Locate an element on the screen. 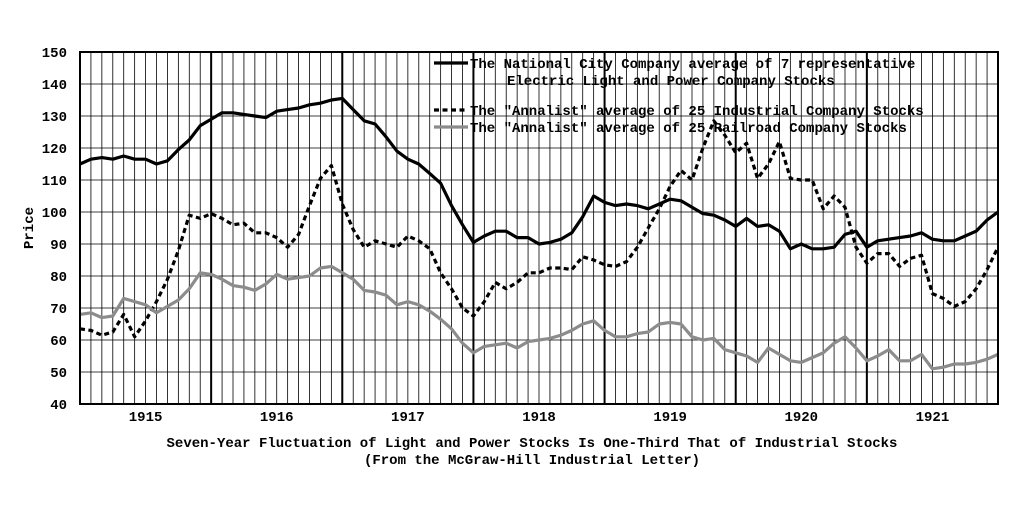  x-tick-label: 1918 is located at coordinates (539, 418).